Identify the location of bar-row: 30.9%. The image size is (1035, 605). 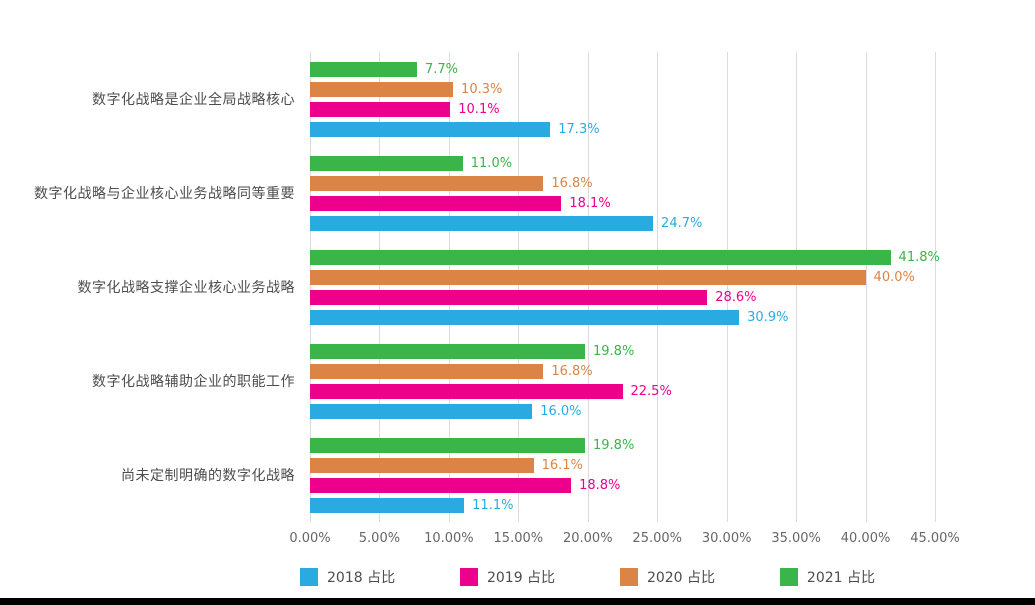
(622, 317).